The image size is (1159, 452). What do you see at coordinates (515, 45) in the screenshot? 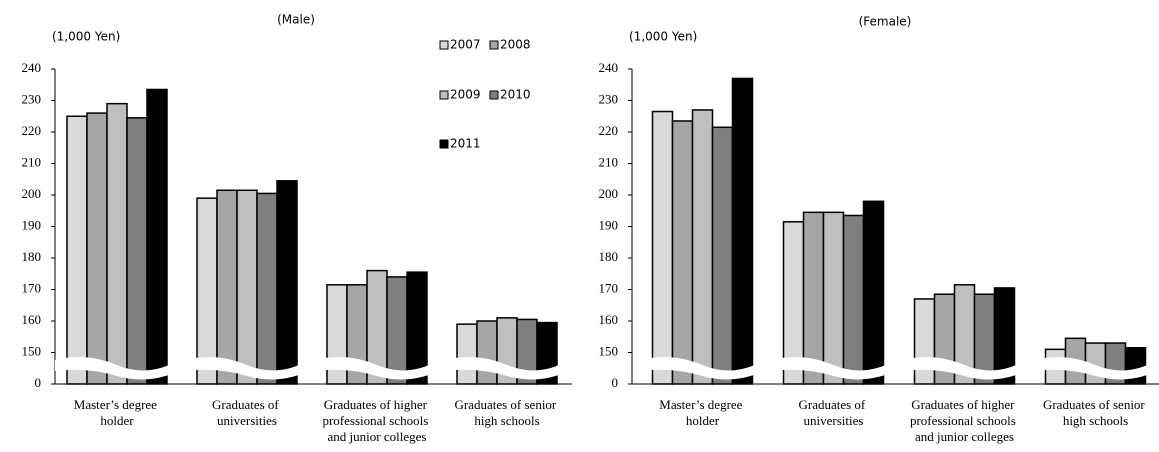
I see `legend-label: 2008` at bounding box center [515, 45].